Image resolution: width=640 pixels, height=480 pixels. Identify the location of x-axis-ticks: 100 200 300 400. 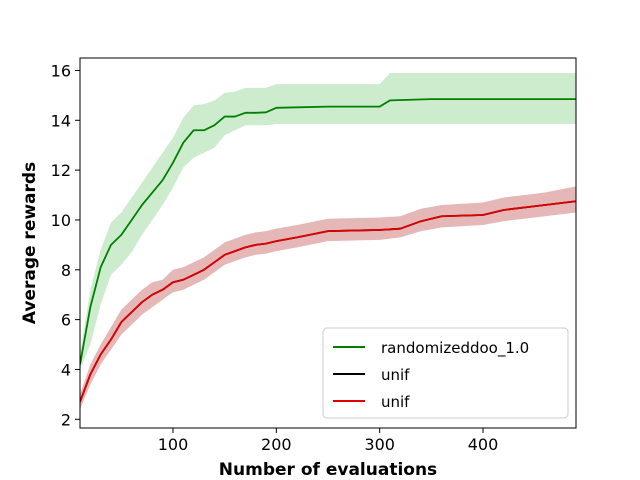
(328, 441).